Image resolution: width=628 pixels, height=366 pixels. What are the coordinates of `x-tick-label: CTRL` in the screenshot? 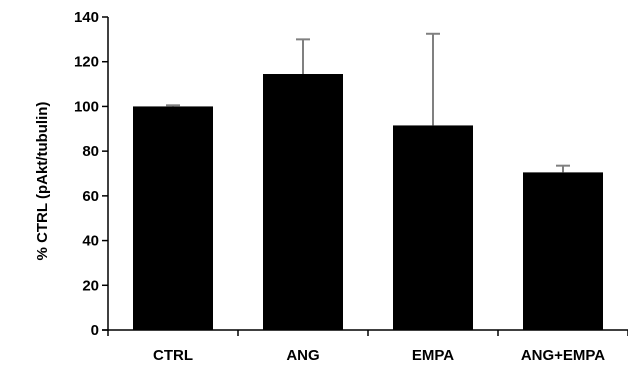 It's located at (173, 355).